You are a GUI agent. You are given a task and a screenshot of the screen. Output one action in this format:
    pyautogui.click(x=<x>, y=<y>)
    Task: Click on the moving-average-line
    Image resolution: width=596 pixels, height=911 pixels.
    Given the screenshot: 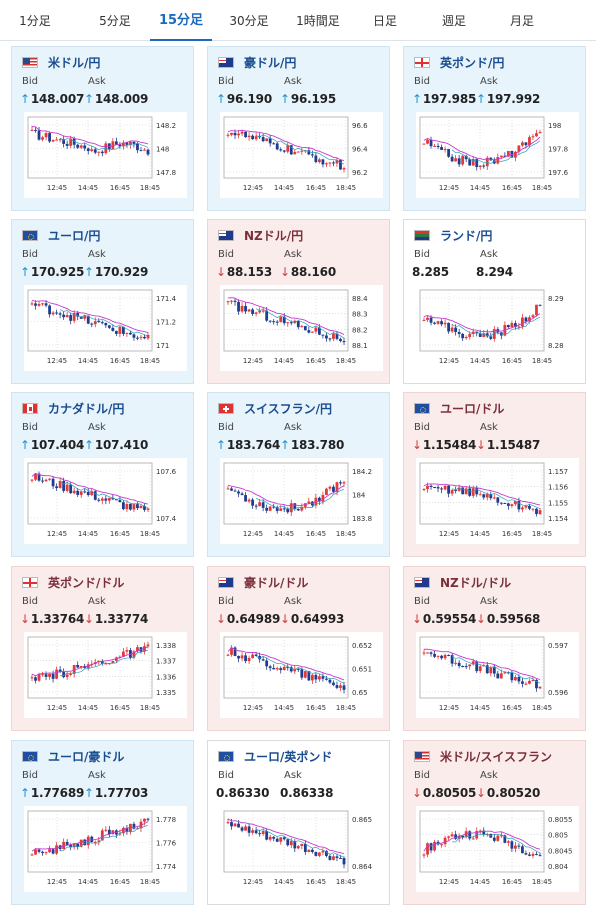 What is the action you would take?
    pyautogui.click(x=104, y=323)
    